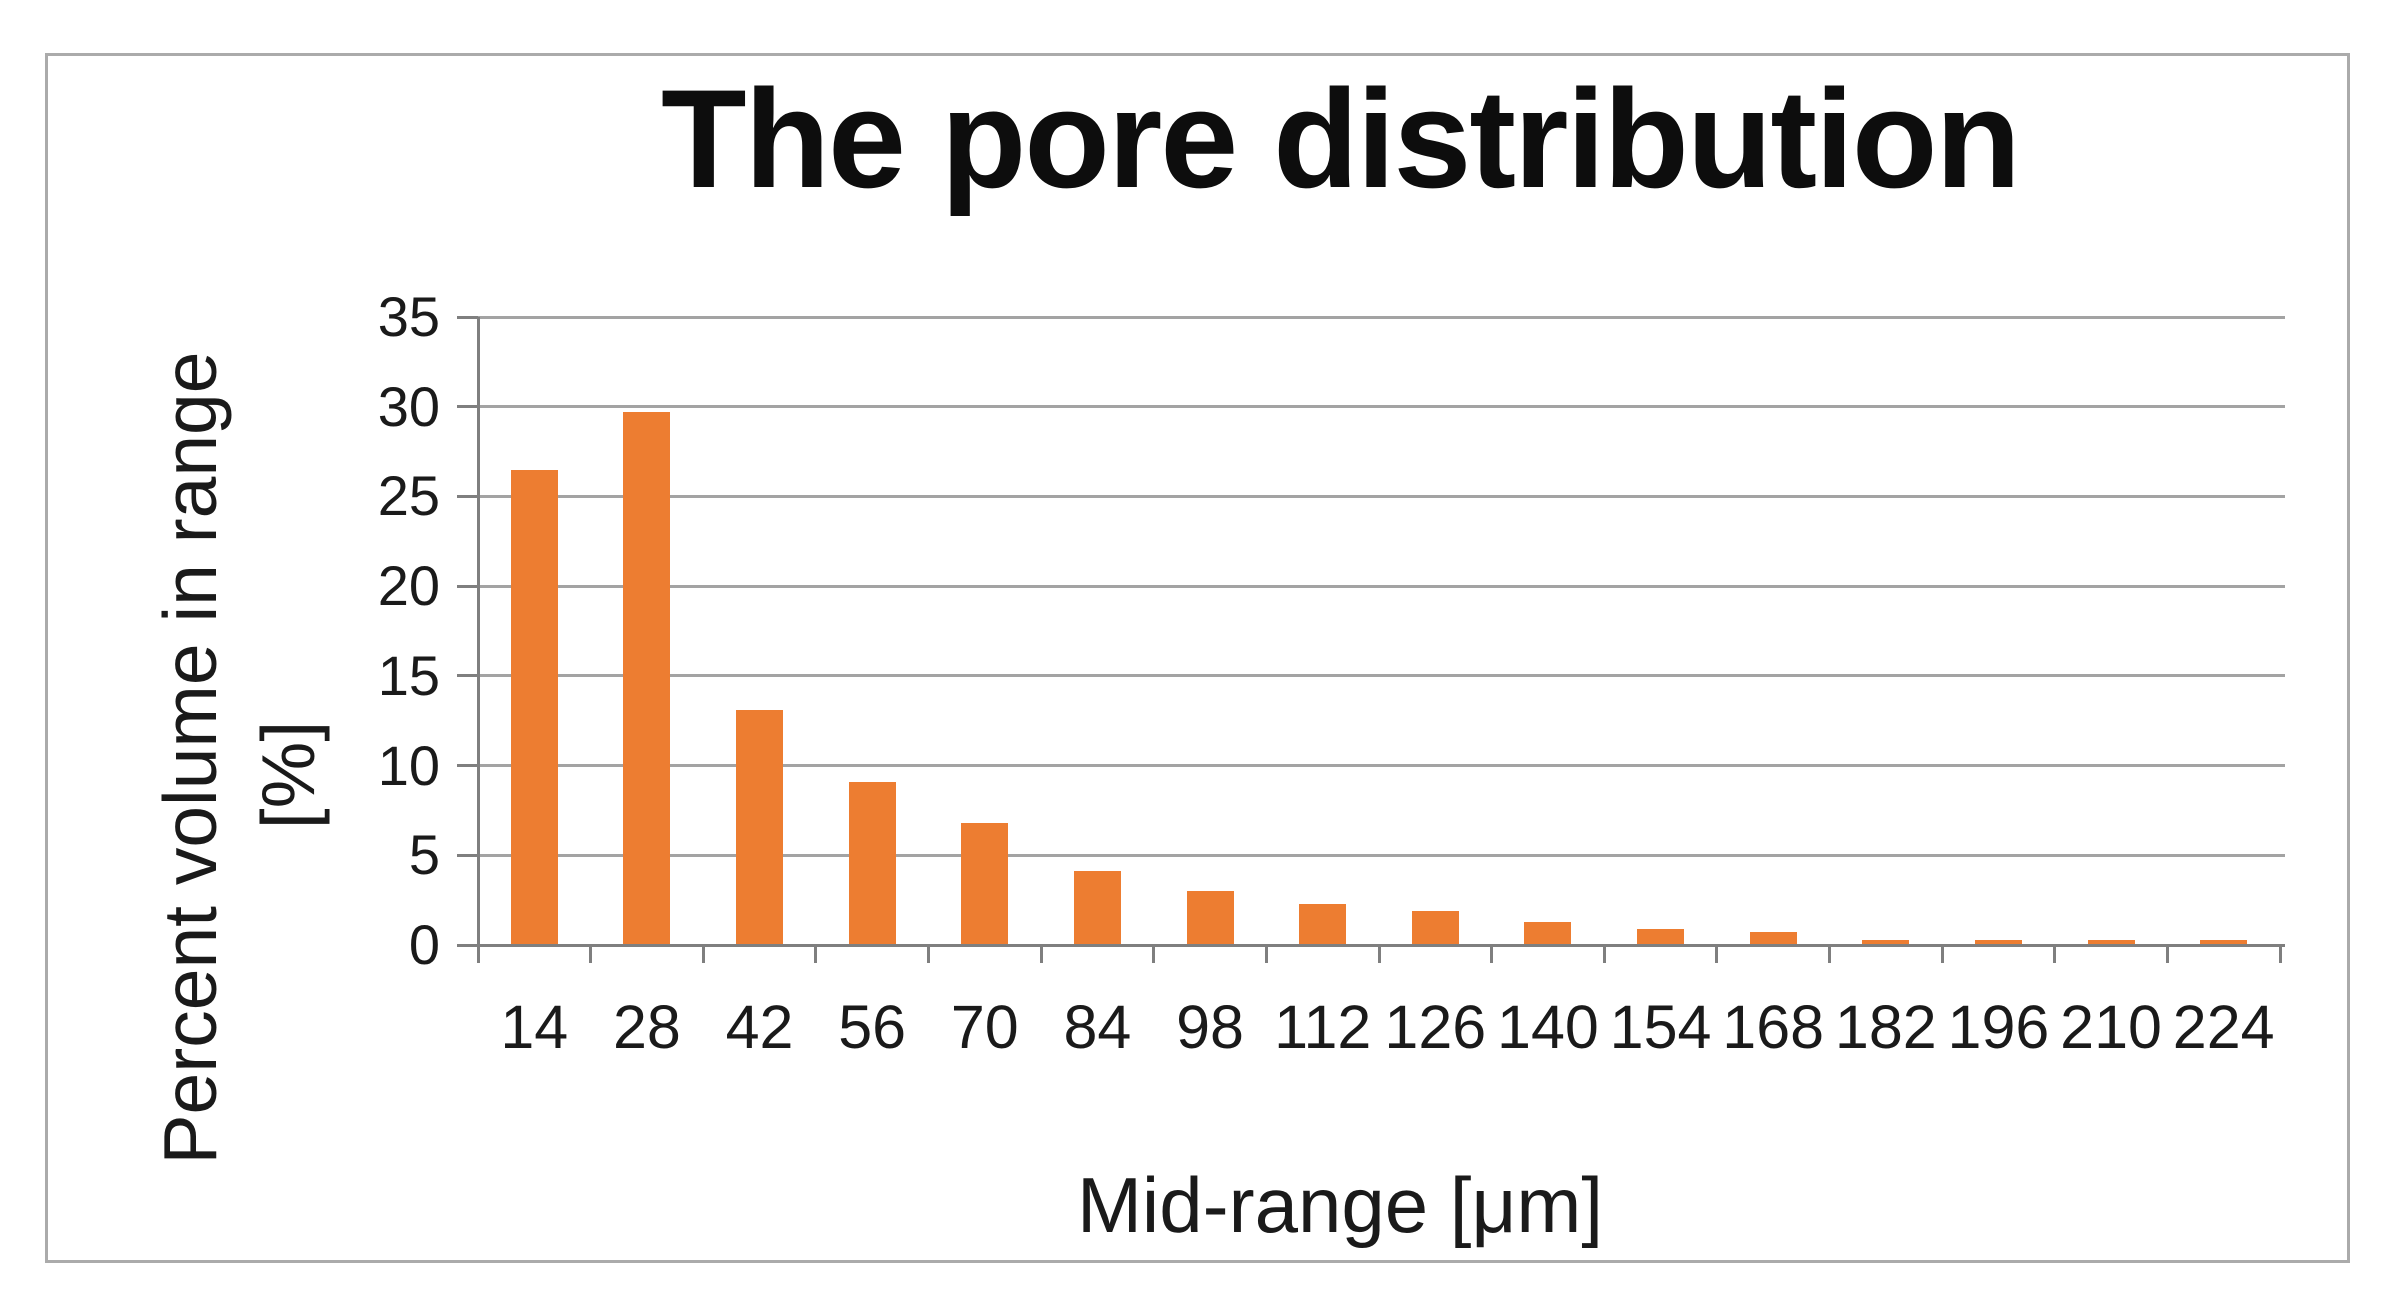 The width and height of the screenshot is (2397, 1308). I want to click on y-tick-label-25: 25, so click(408, 496).